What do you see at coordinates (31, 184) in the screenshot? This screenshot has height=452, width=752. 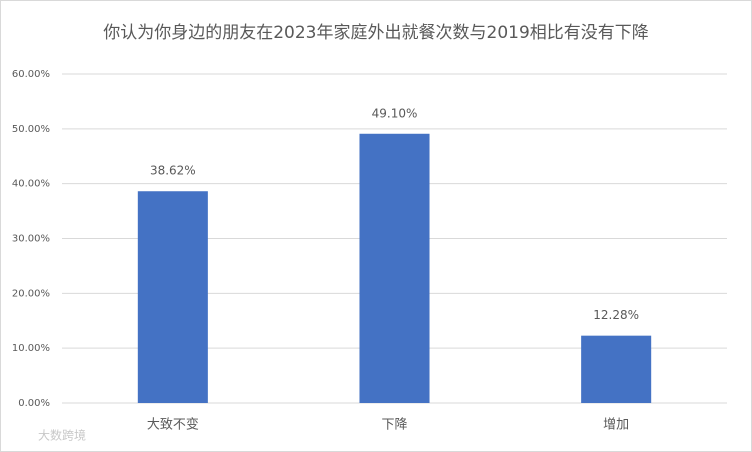 I see `y-tick-label: 40.00%` at bounding box center [31, 184].